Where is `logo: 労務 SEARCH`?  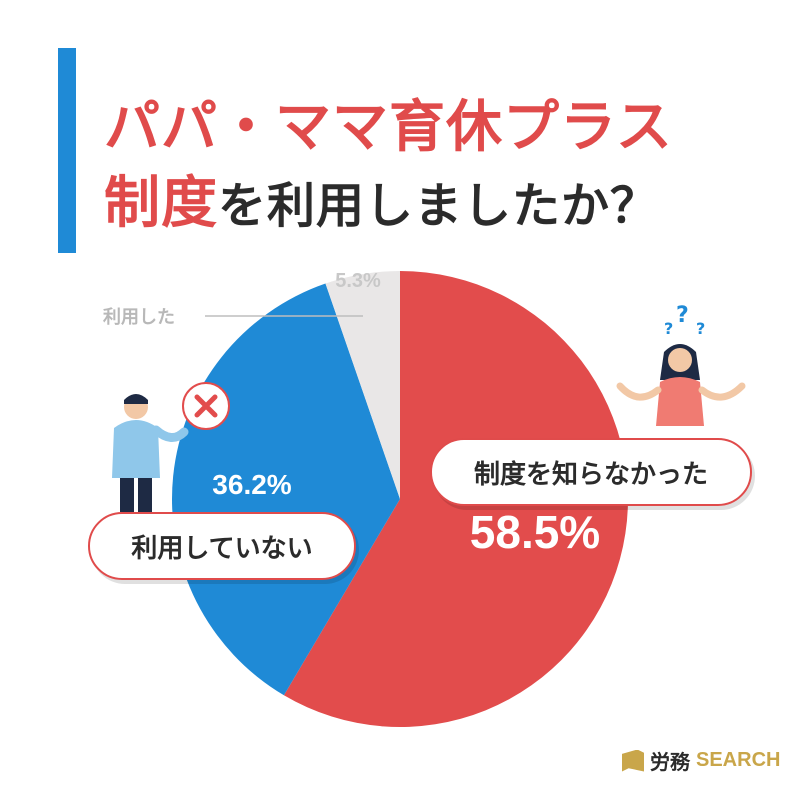
logo: 労務 SEARCH is located at coordinates (701, 760).